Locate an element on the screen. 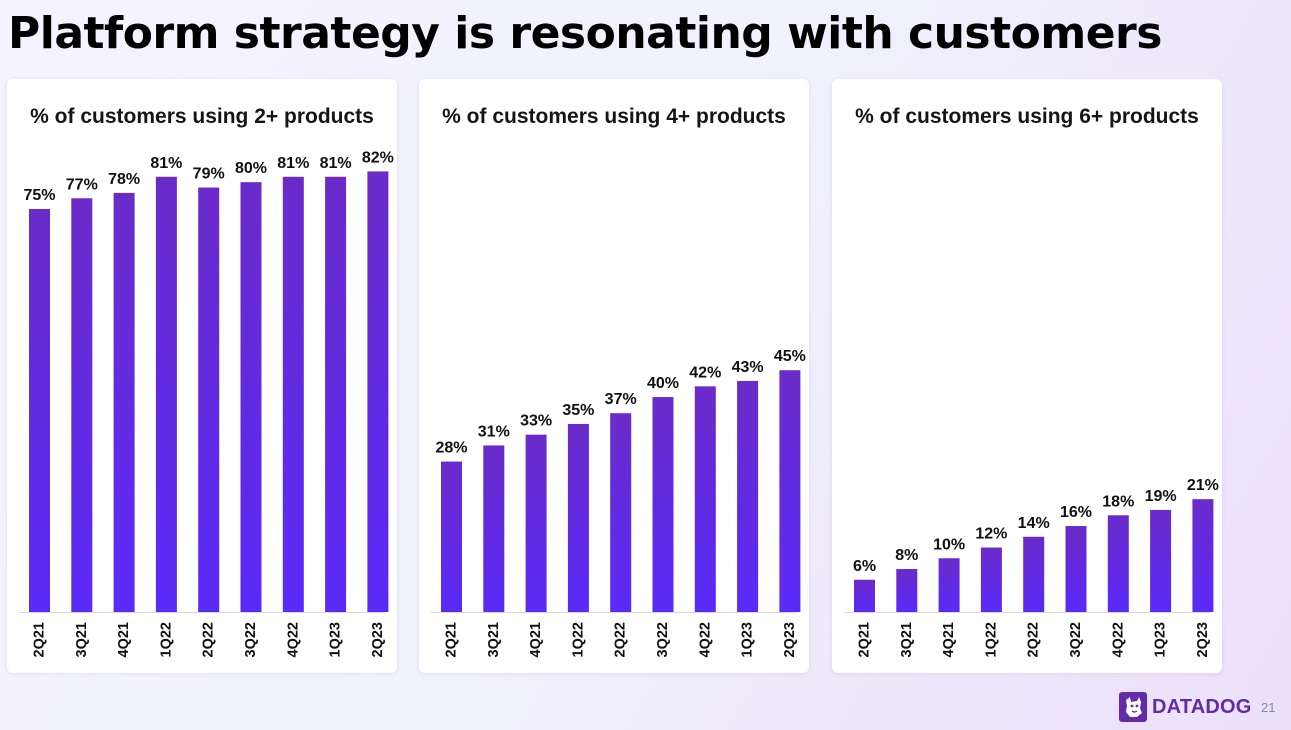 This screenshot has height=730, width=1291. data-label-3Q21: 77% is located at coordinates (82, 184).